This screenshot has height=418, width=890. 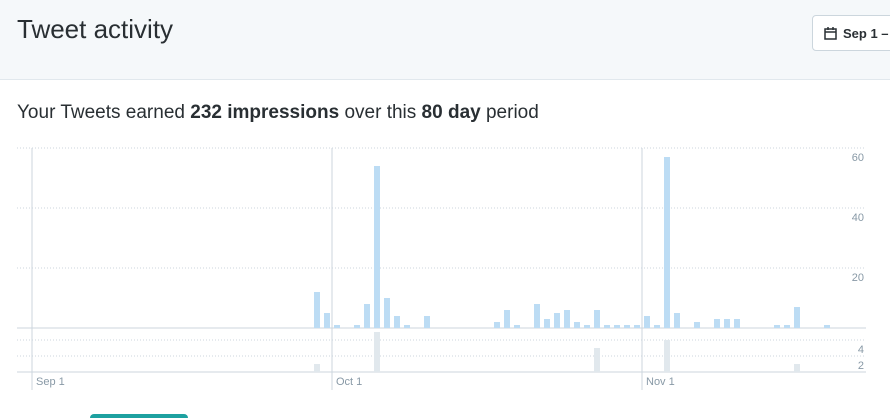 What do you see at coordinates (858, 278) in the screenshot?
I see `y-tick-label: 20` at bounding box center [858, 278].